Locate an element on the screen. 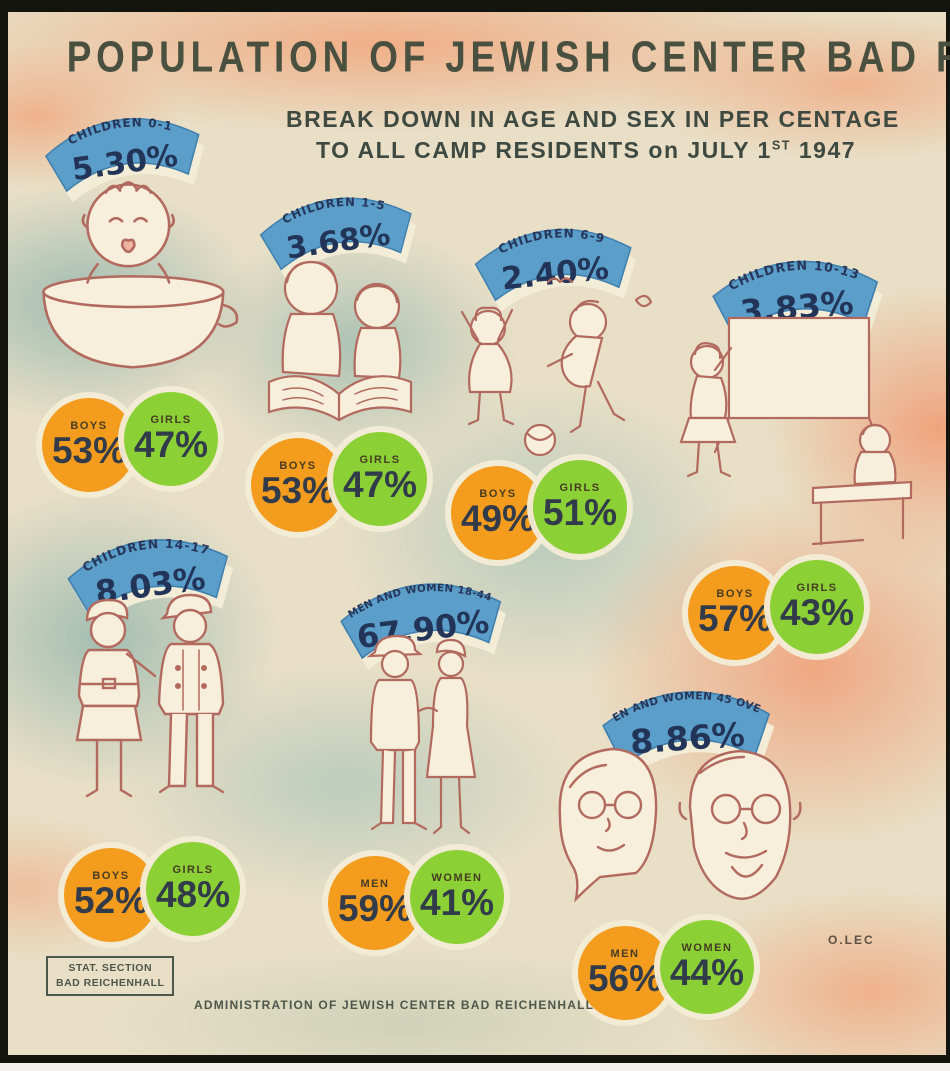 The image size is (950, 1071). age-share-badge: CHILDREN 6-9 2.40% is located at coordinates (553, 254).